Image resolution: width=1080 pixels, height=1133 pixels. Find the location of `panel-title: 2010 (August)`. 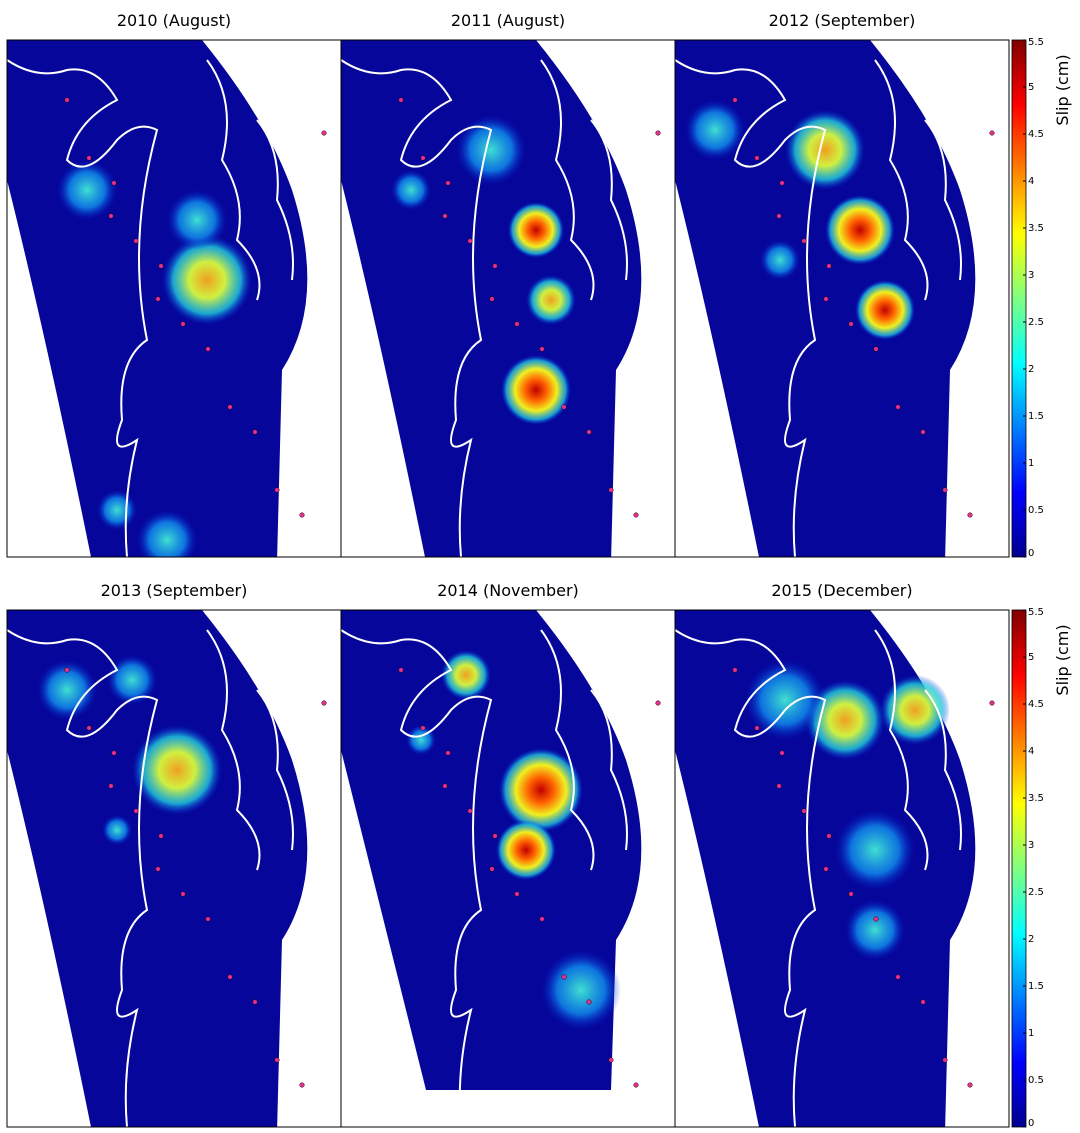

panel-title: 2010 (August) is located at coordinates (174, 20).